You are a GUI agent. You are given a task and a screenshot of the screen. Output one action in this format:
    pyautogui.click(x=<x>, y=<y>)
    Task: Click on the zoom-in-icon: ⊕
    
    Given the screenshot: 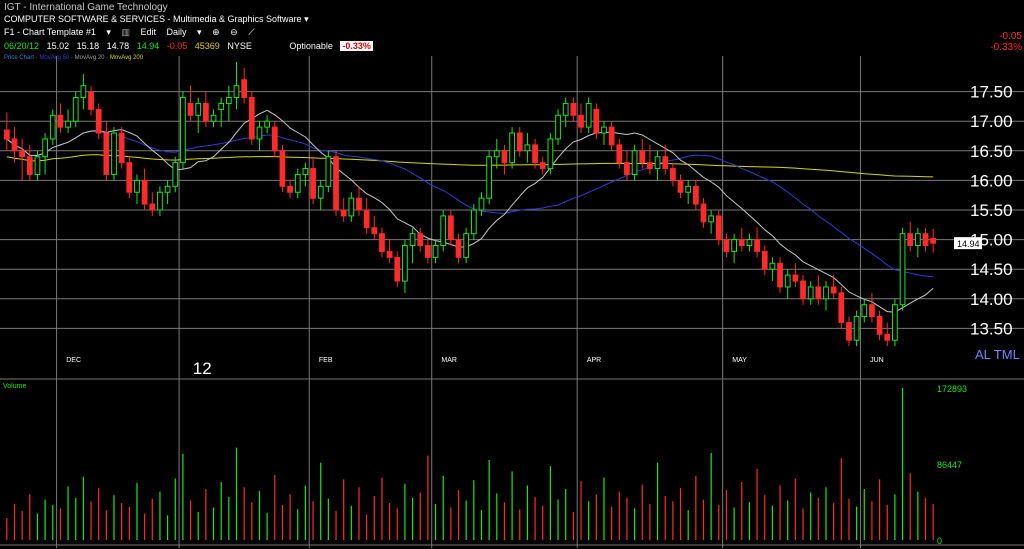 What is the action you would take?
    pyautogui.click(x=216, y=32)
    